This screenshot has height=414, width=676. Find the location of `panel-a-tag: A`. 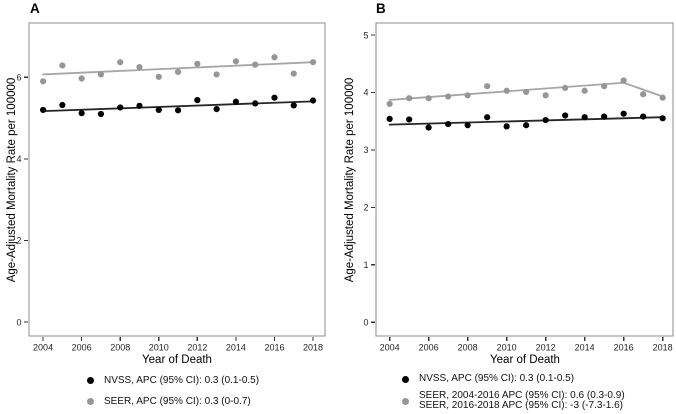

panel-a-tag: A is located at coordinates (35, 8).